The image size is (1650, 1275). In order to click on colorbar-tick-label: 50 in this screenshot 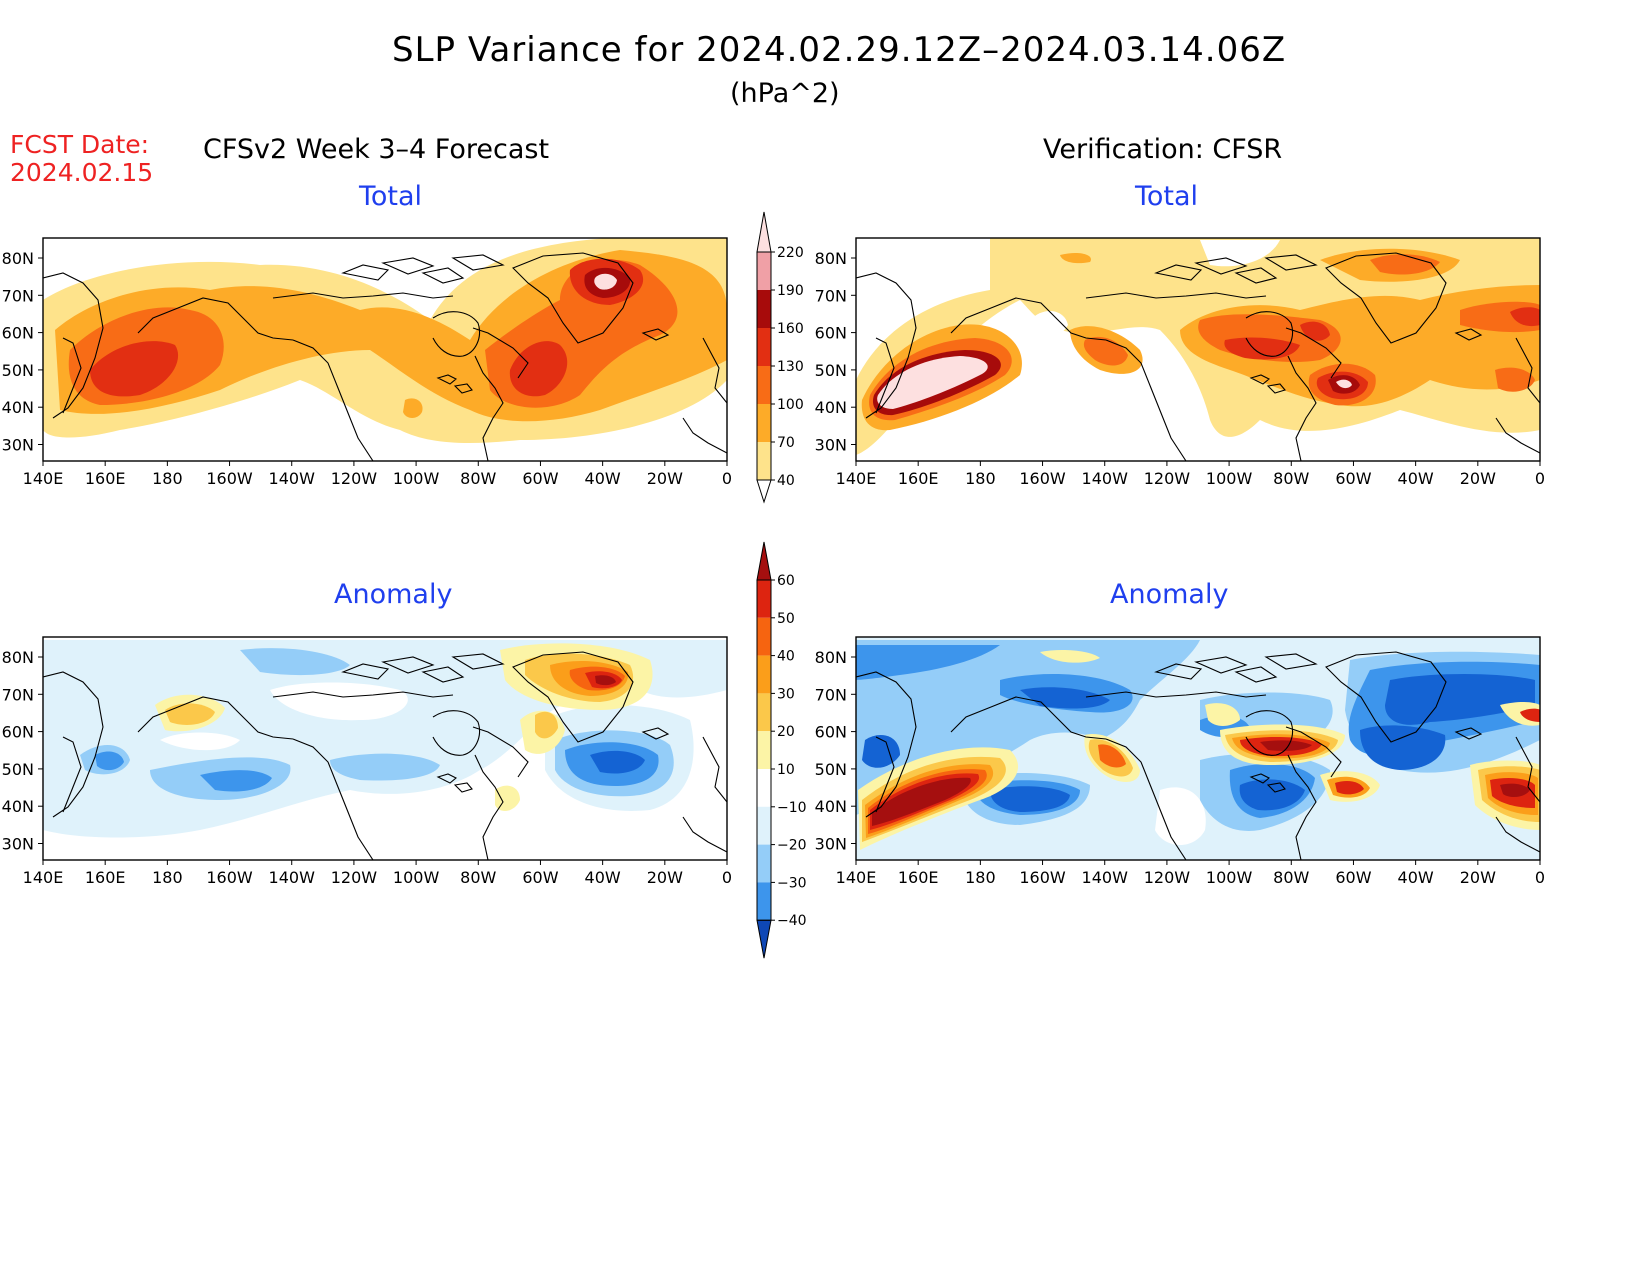, I will do `click(786, 619)`.